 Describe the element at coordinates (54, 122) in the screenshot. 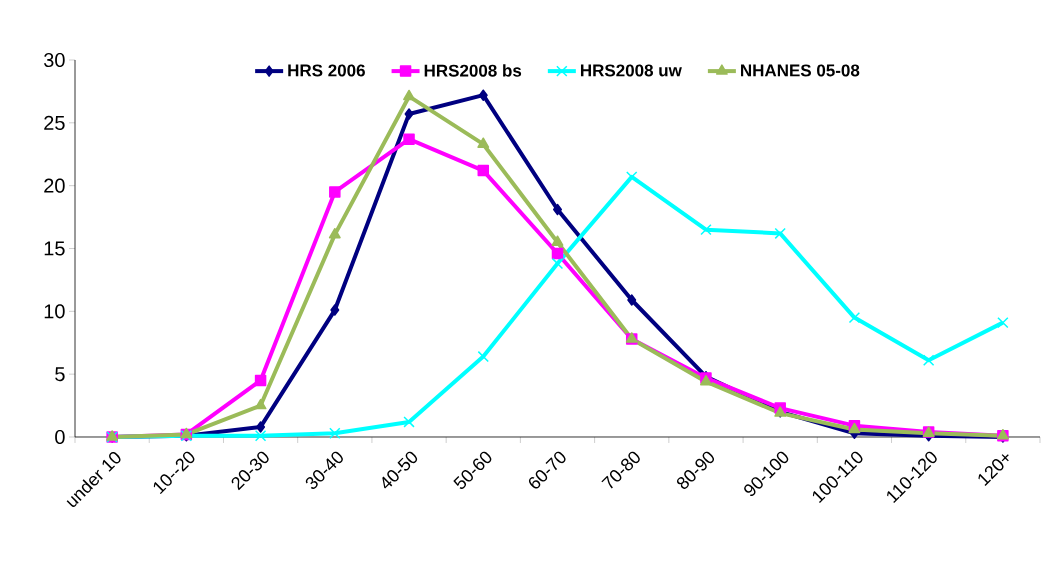

I see `y-tick-label: 25` at that location.